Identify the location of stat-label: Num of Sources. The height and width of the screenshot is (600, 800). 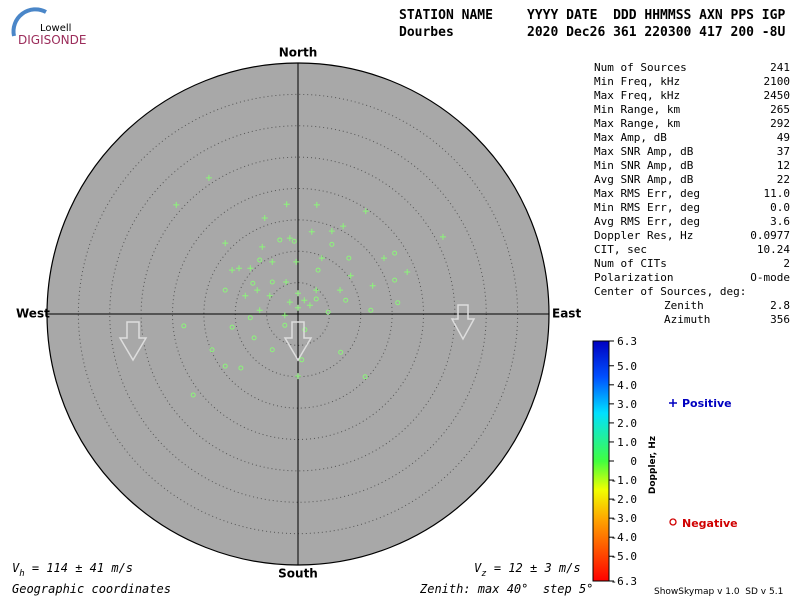
(640, 67).